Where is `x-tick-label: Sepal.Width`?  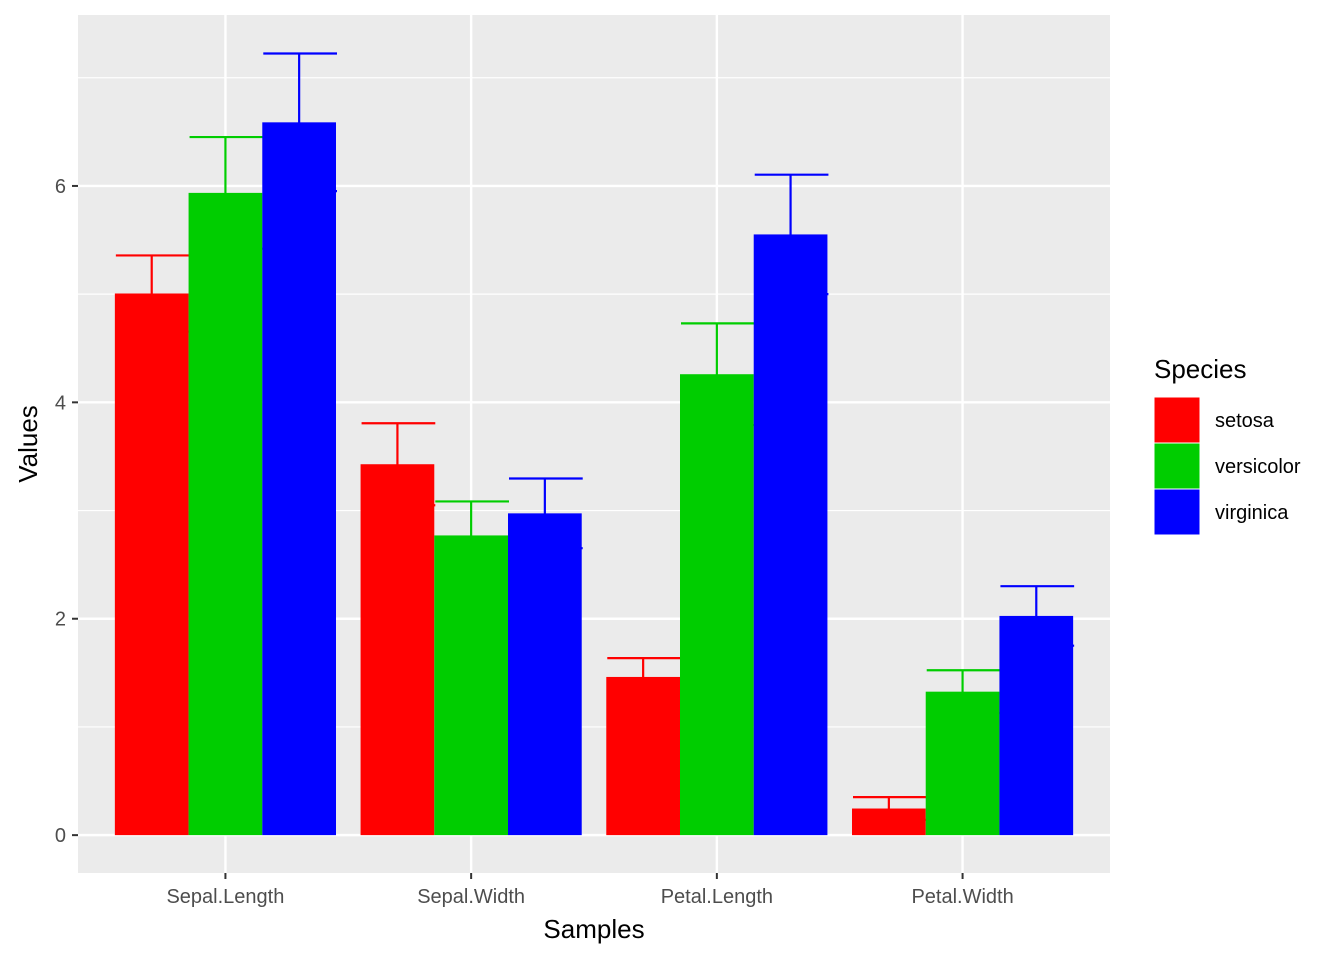 x-tick-label: Sepal.Width is located at coordinates (471, 897).